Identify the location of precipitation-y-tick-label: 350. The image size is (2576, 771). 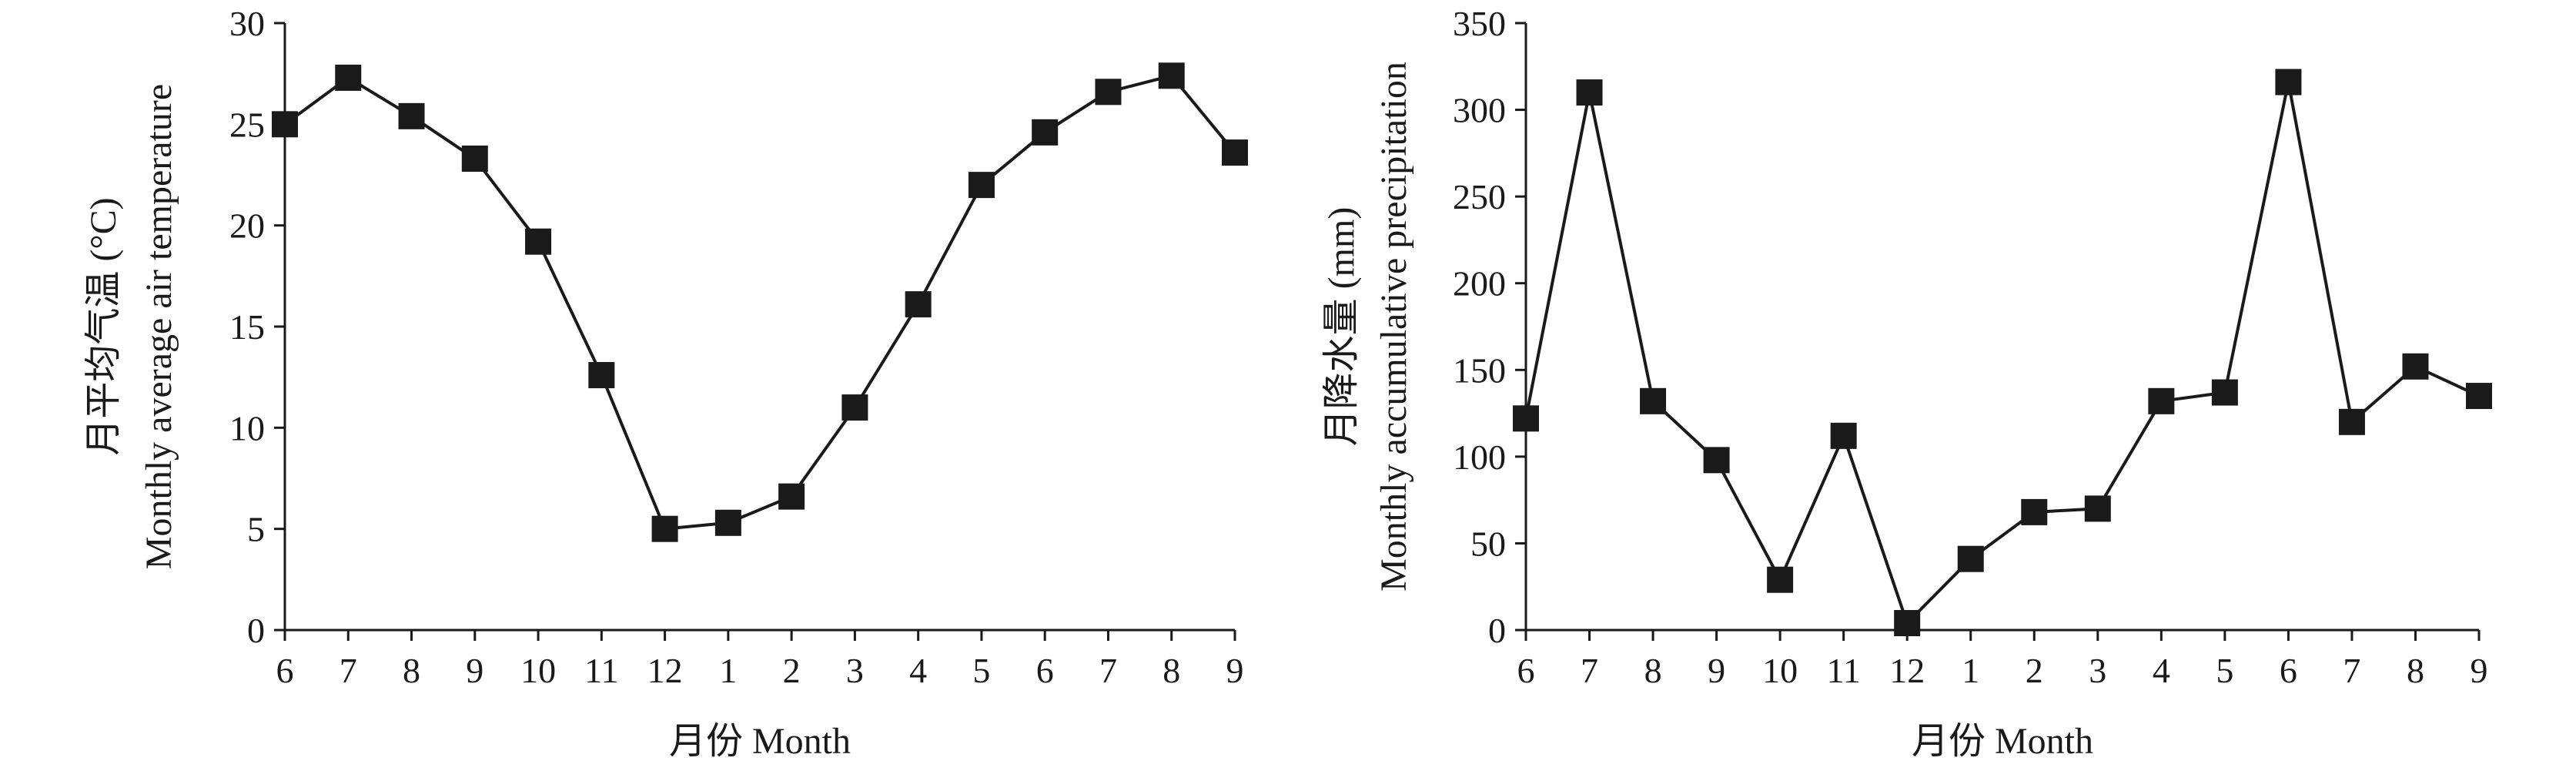
(1480, 23).